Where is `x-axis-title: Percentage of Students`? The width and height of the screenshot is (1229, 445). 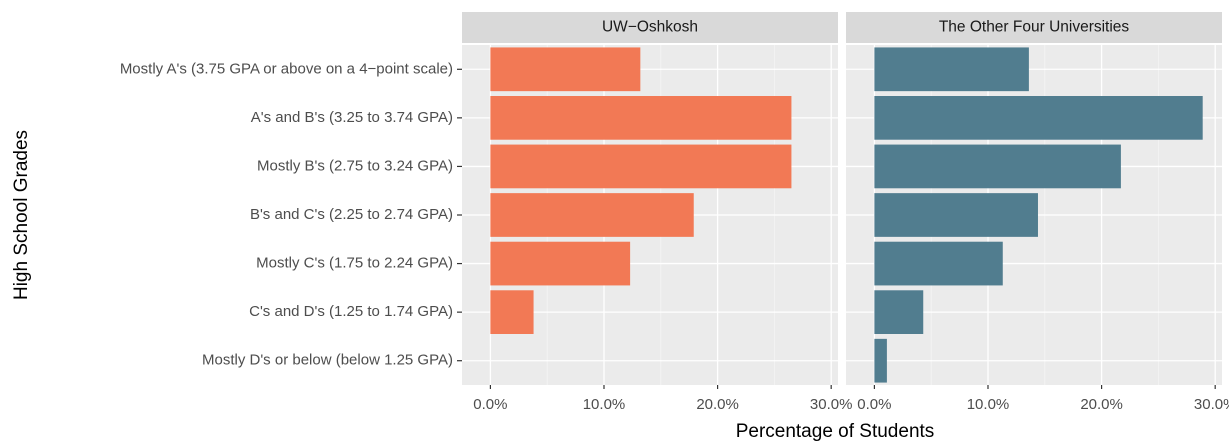
x-axis-title: Percentage of Students is located at coordinates (835, 431).